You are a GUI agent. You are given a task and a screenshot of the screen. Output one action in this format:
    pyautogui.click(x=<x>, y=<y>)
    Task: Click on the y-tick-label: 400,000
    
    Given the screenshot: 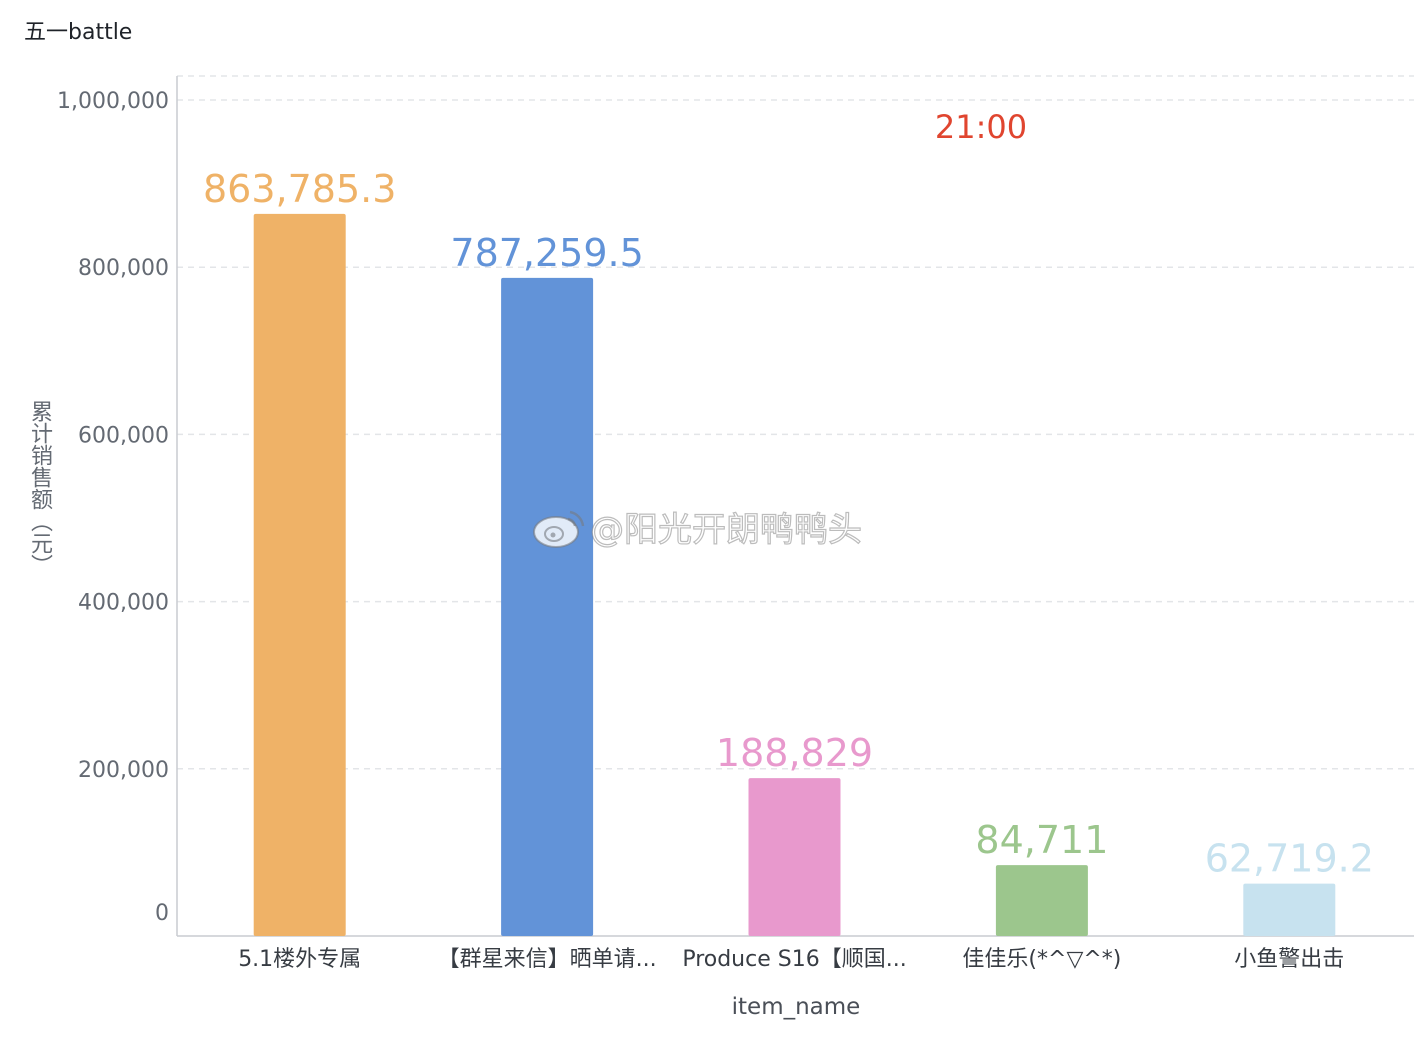 What is the action you would take?
    pyautogui.click(x=123, y=603)
    